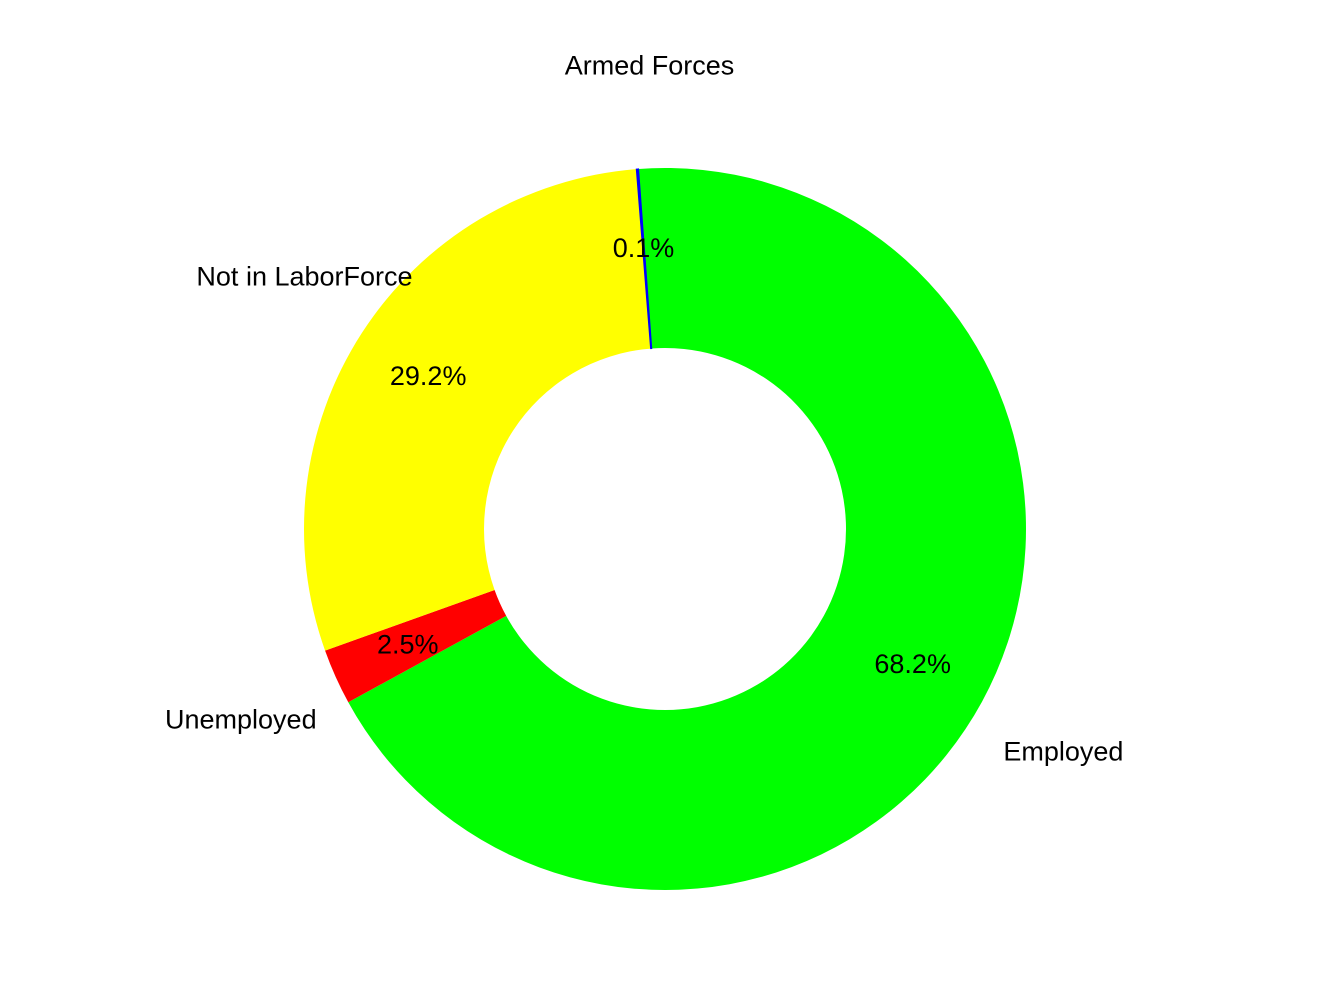 The width and height of the screenshot is (1344, 1008). Describe the element at coordinates (1063, 751) in the screenshot. I see `slice-name-label-employed: Employed` at that location.